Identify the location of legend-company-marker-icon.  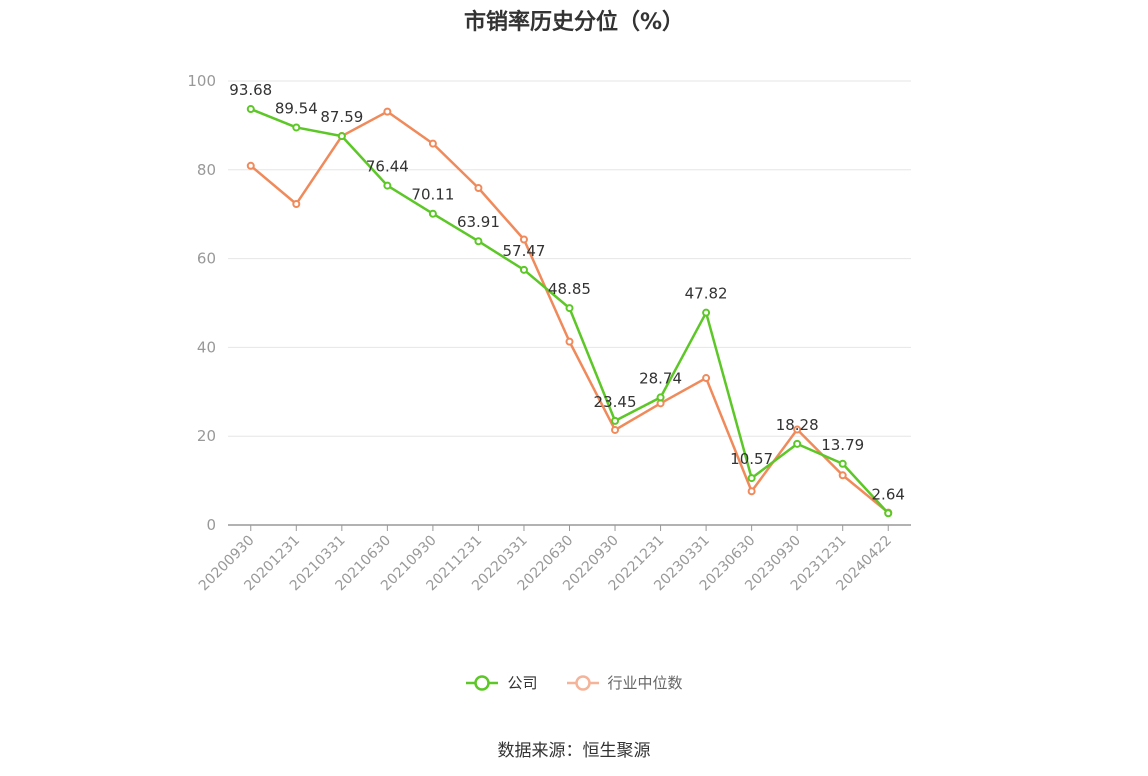
(482, 682).